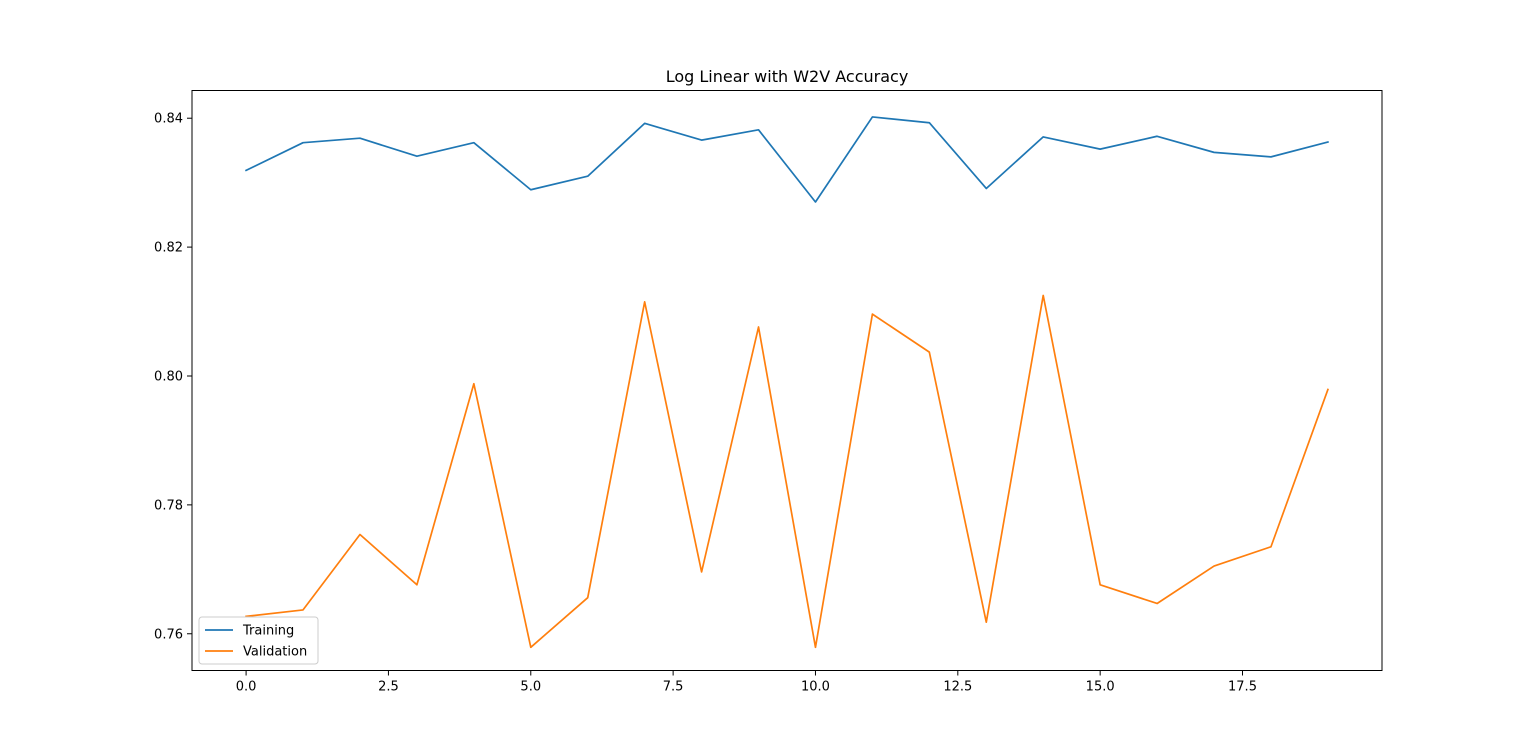  What do you see at coordinates (673, 687) in the screenshot?
I see `x-tick-label: 7.5` at bounding box center [673, 687].